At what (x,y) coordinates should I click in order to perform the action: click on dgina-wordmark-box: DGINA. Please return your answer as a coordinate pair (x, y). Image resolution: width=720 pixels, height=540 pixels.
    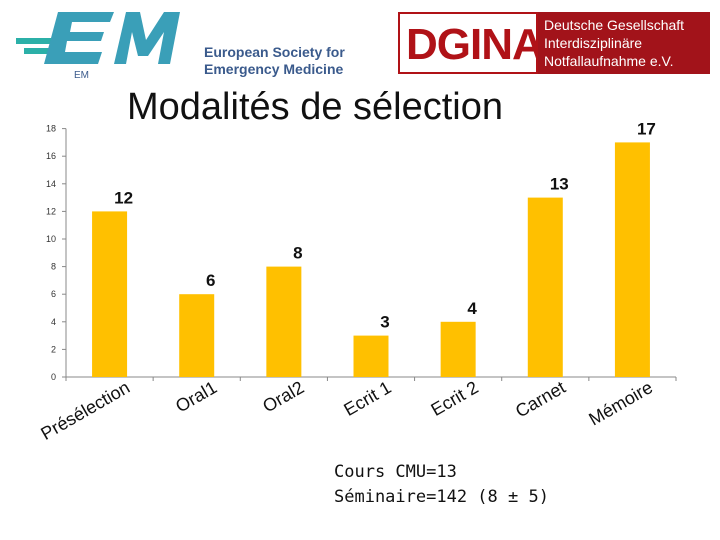
    Looking at the image, I should click on (471, 43).